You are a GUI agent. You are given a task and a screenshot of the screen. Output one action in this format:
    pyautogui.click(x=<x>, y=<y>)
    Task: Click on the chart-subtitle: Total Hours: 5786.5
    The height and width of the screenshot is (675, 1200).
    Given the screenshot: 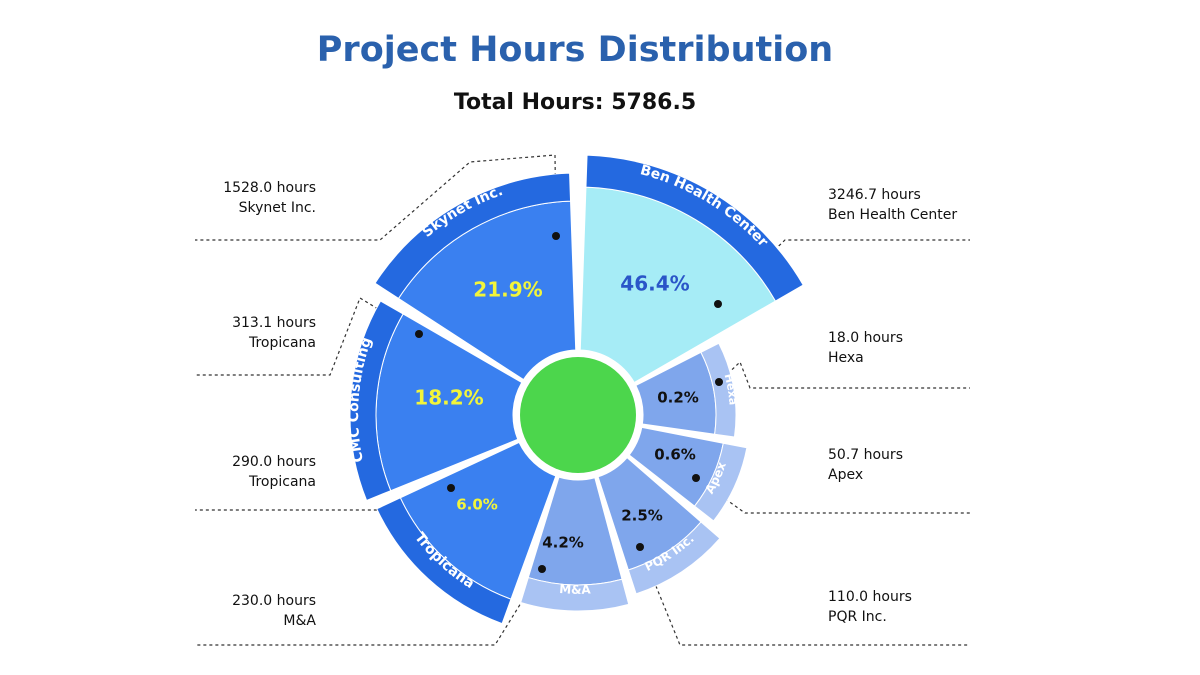 What is the action you would take?
    pyautogui.click(x=575, y=102)
    